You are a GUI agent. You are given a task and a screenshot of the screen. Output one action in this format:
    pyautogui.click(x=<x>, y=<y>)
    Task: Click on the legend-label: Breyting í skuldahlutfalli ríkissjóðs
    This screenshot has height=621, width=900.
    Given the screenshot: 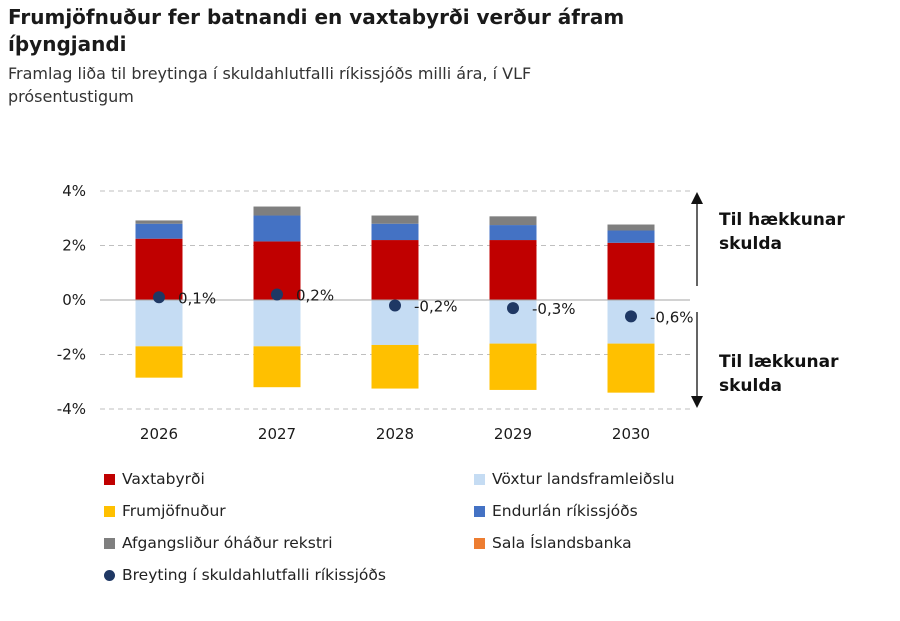 What is the action you would take?
    pyautogui.click(x=254, y=575)
    